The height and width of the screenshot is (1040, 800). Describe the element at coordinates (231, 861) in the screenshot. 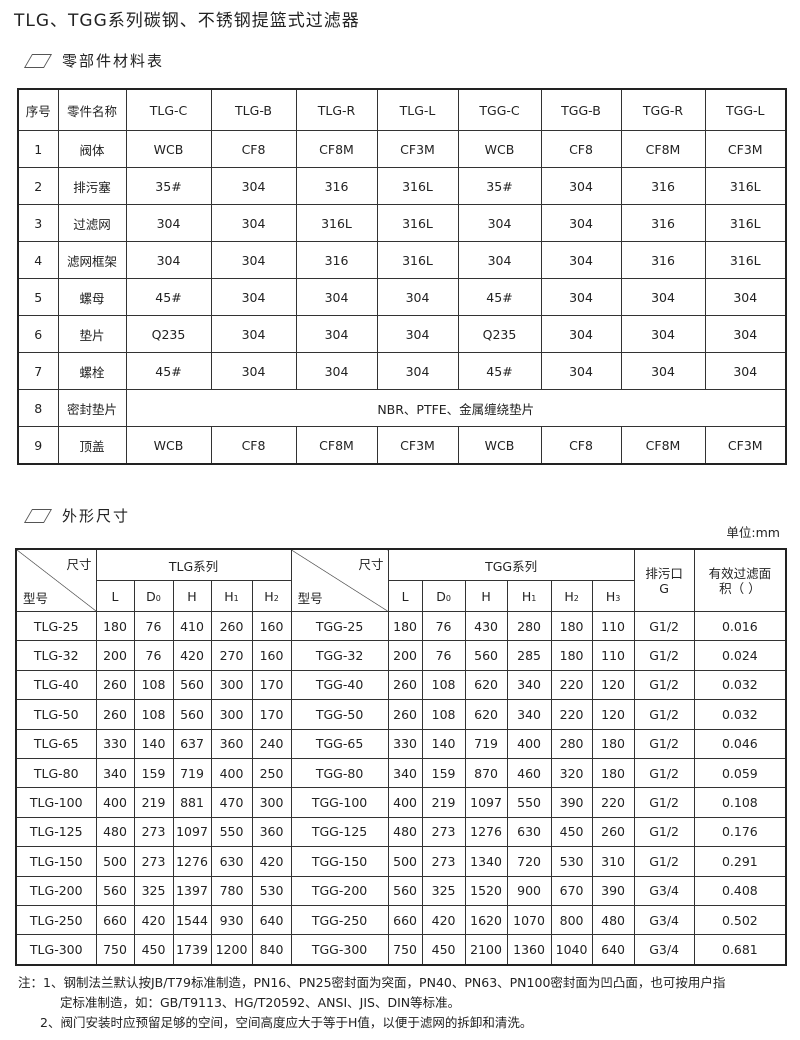

I see `table-cell: 630` at that location.